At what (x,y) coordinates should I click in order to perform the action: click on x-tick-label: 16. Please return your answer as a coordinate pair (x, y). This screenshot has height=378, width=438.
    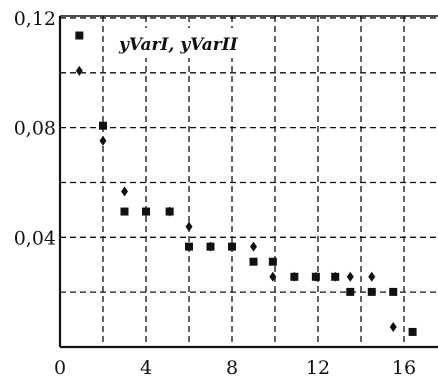
    Looking at the image, I should click on (404, 367).